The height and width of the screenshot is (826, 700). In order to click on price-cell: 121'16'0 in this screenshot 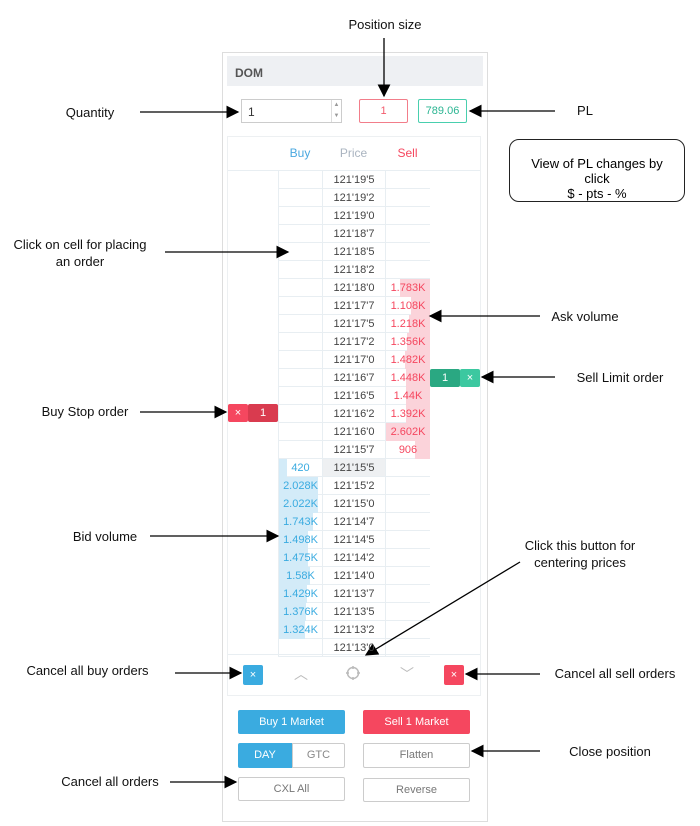, I will do `click(353, 432)`.